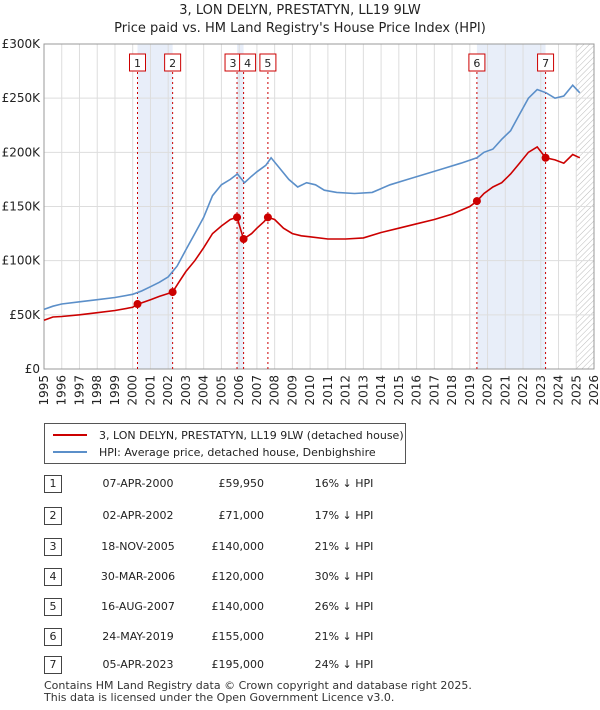 This screenshot has height=710, width=600. What do you see at coordinates (32, 369) in the screenshot?
I see `y-tick-label: £0` at bounding box center [32, 369].